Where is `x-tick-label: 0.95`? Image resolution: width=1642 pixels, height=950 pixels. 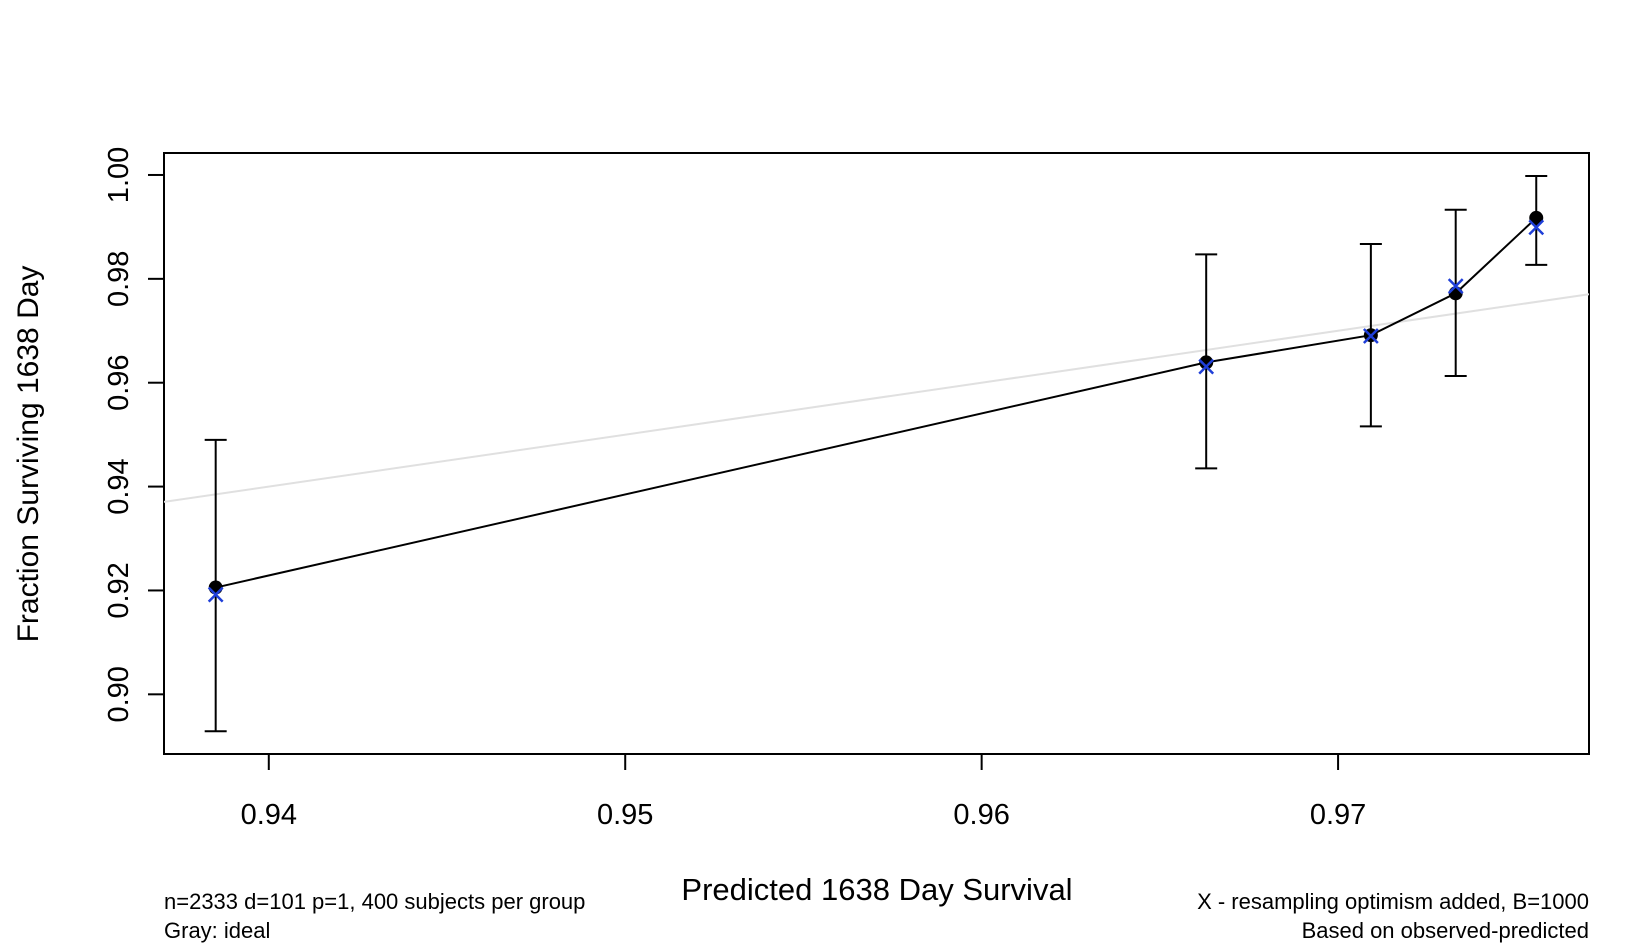 x-tick-label: 0.95 is located at coordinates (625, 815).